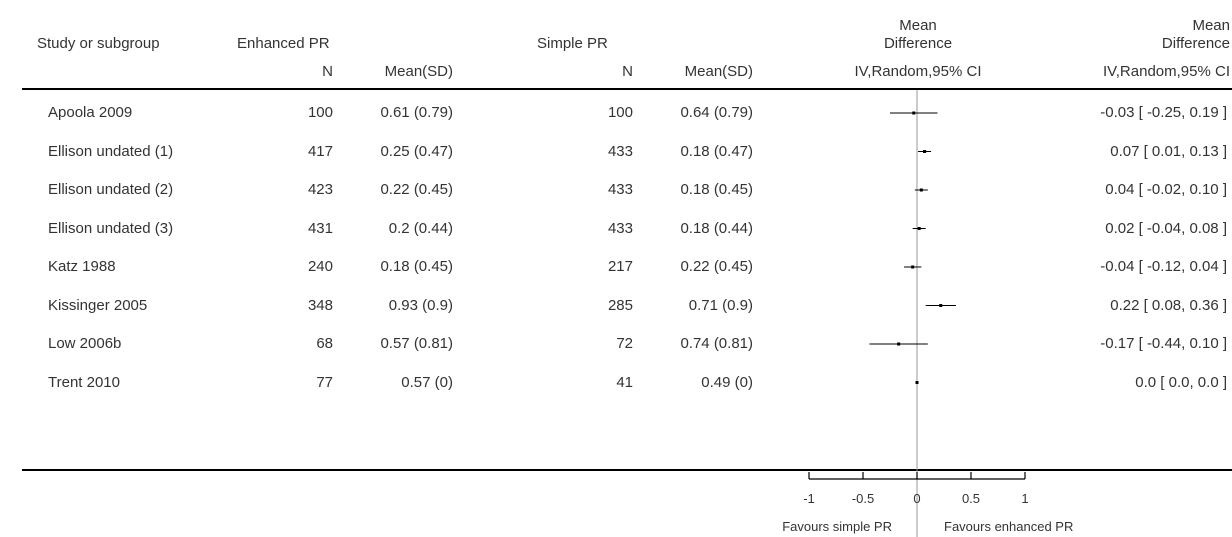 The image size is (1232, 537). Describe the element at coordinates (727, 382) in the screenshot. I see `simple-mean-sd: 0.49 (0)` at that location.